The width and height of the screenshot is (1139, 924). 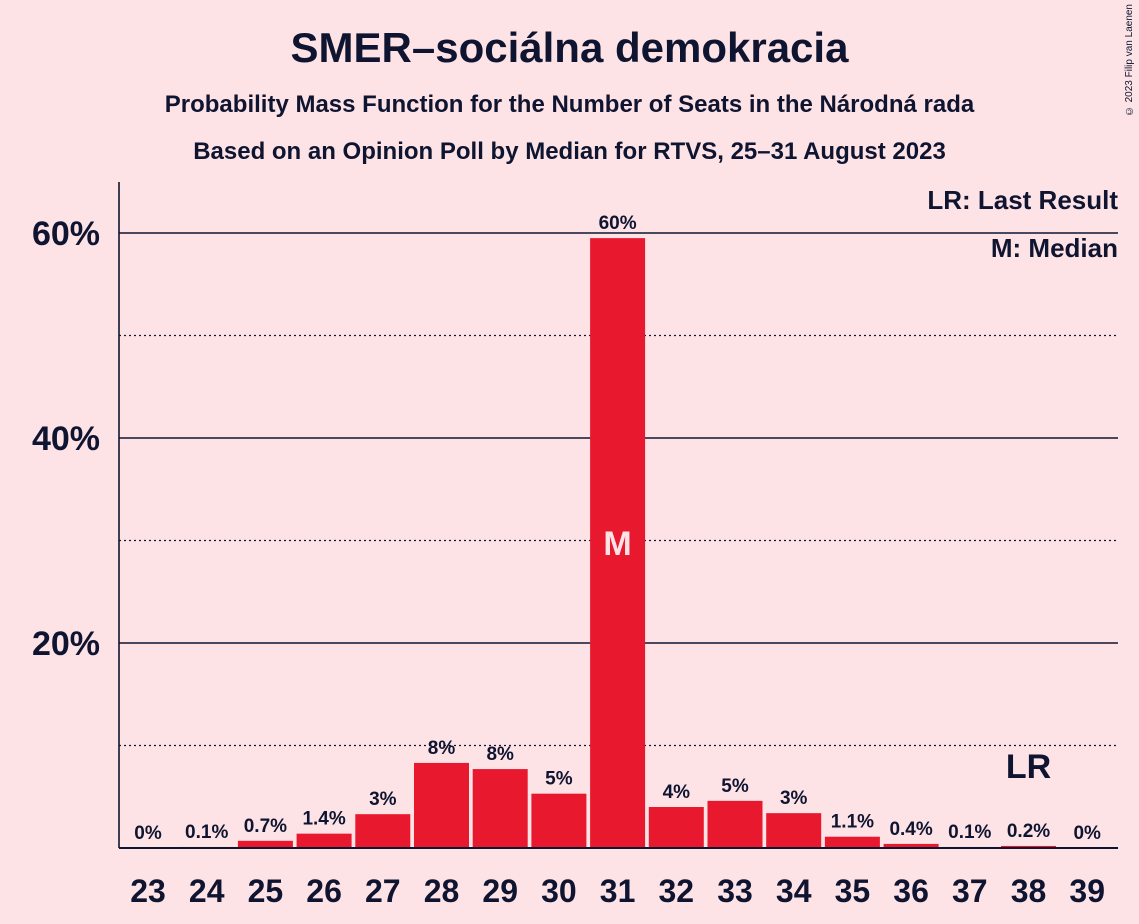 What do you see at coordinates (569, 47) in the screenshot?
I see `chart-title: SMER–sociálna demokracia` at bounding box center [569, 47].